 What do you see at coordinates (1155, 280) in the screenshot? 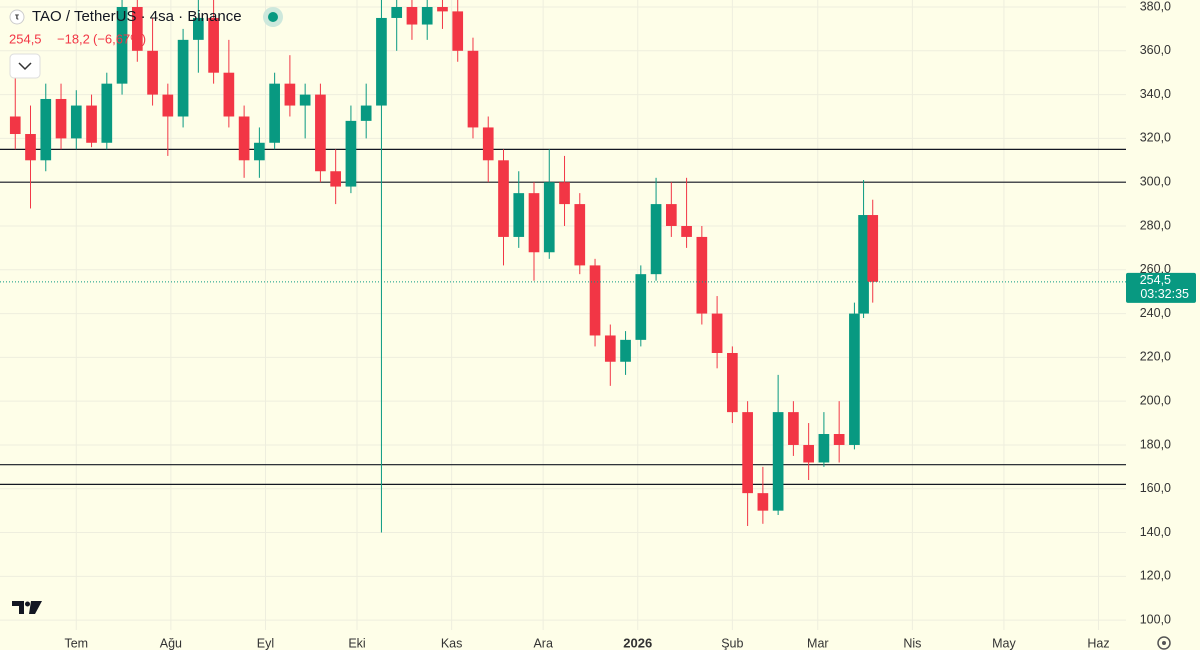
I see `last-price-label: 254,5` at bounding box center [1155, 280].